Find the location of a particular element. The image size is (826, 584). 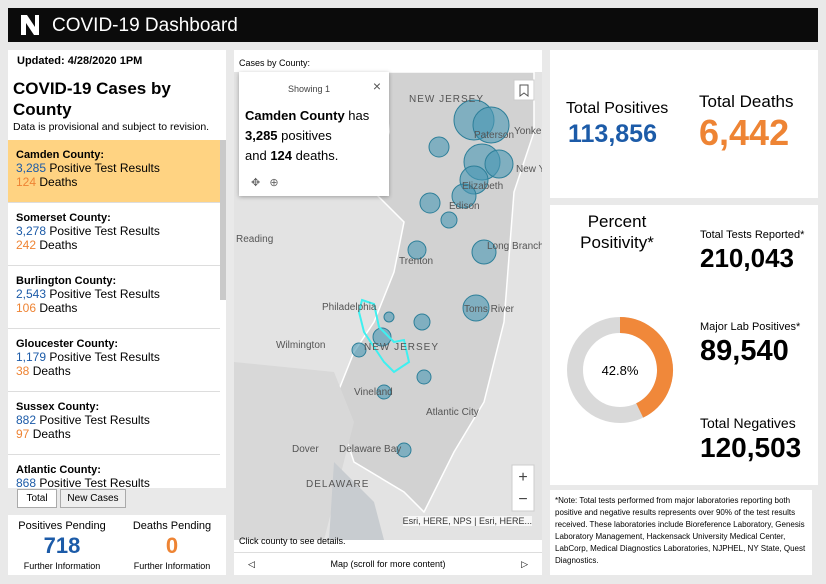

deaths-row: 242 Deaths is located at coordinates (114, 245).